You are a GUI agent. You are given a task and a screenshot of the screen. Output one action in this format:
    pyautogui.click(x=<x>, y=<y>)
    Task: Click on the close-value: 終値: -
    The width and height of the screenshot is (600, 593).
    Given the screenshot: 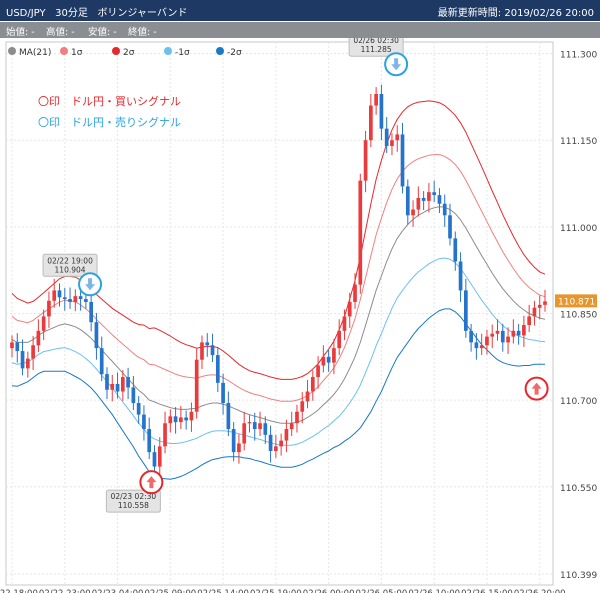 What is the action you would take?
    pyautogui.click(x=142, y=32)
    